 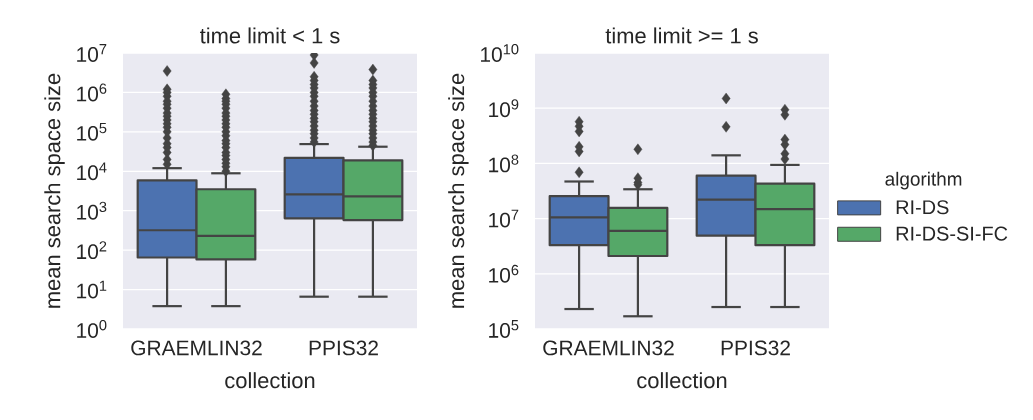 What do you see at coordinates (504, 163) in the screenshot?
I see `y-tick-label: 10$^{8}$` at bounding box center [504, 163].